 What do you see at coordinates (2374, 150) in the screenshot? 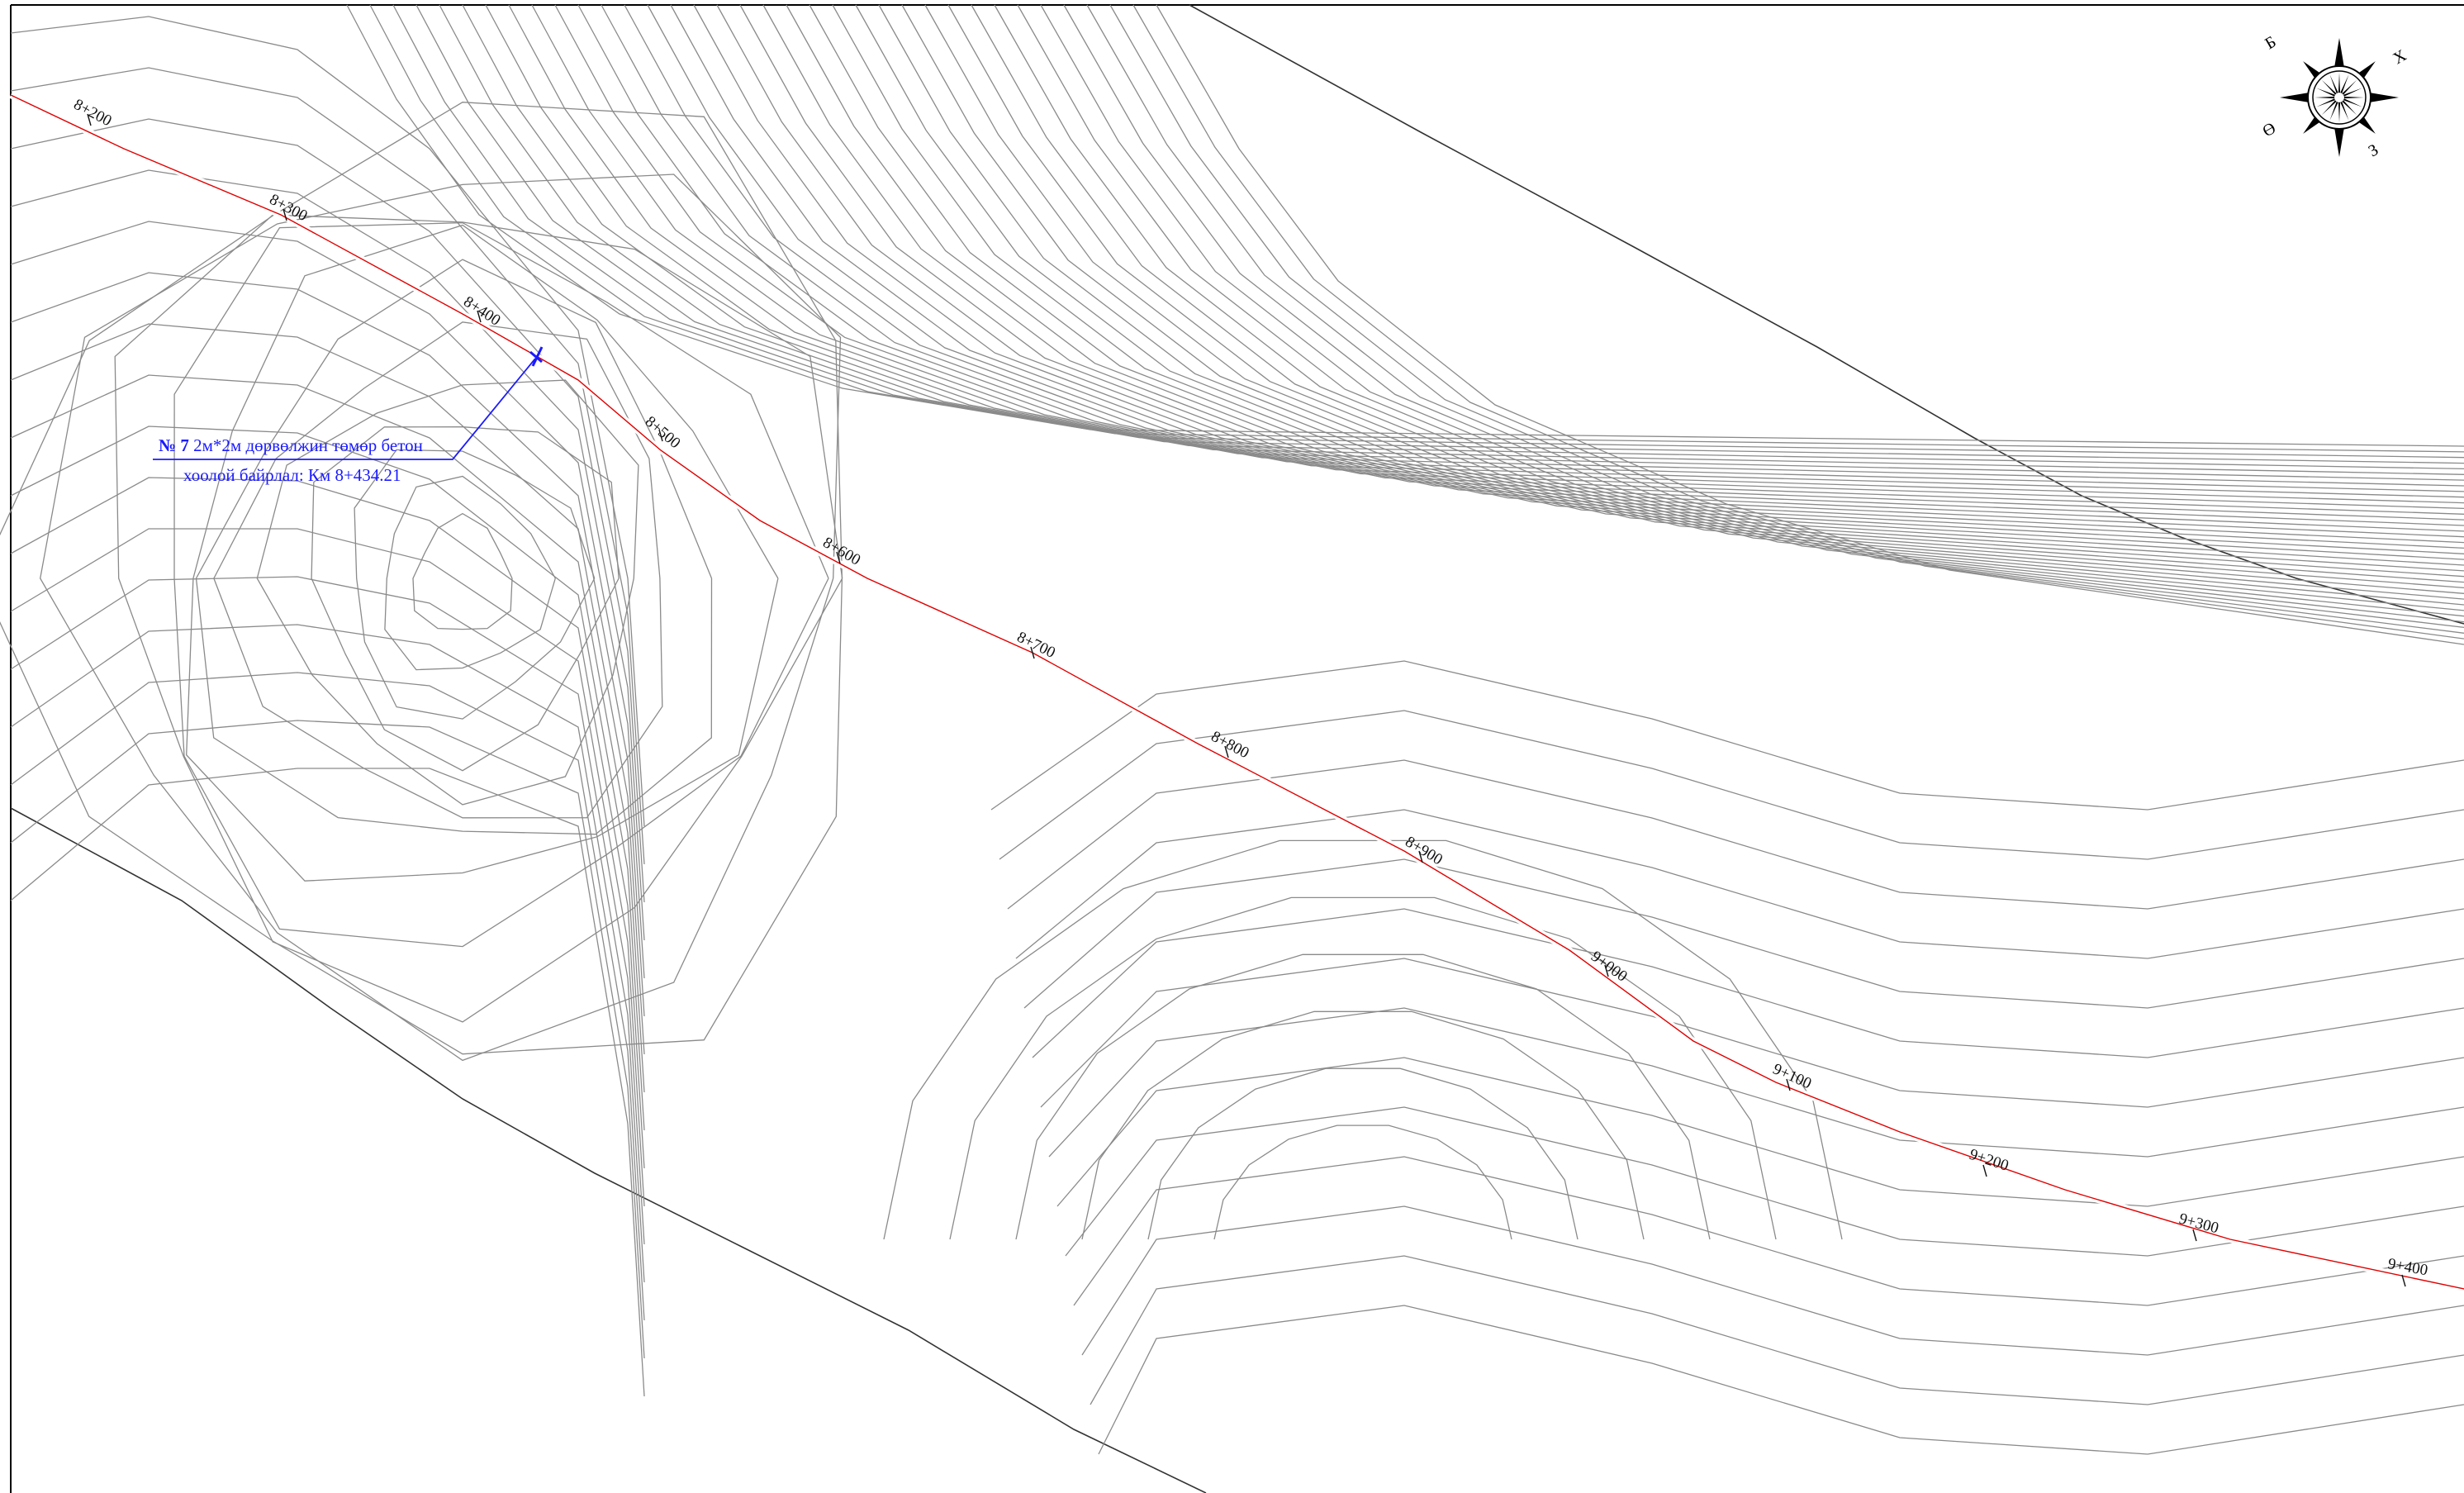
I see `compass-east: З` at bounding box center [2374, 150].